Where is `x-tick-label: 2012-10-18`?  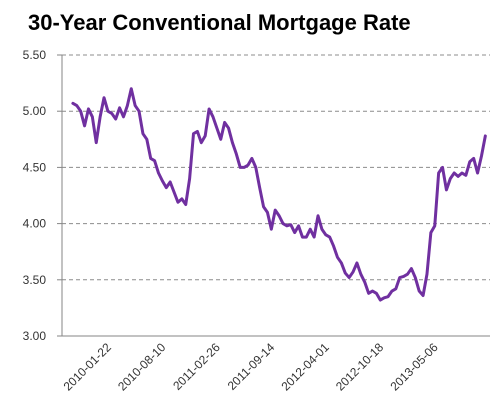
x-tick-label: 2012-10-18 is located at coordinates (360, 367).